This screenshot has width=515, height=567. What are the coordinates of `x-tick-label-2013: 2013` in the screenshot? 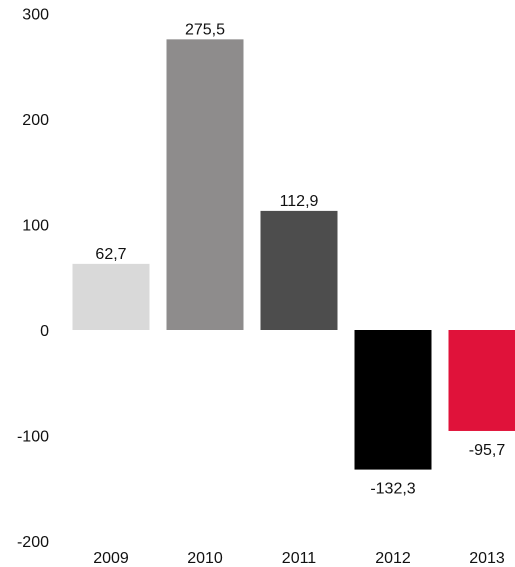 It's located at (487, 558).